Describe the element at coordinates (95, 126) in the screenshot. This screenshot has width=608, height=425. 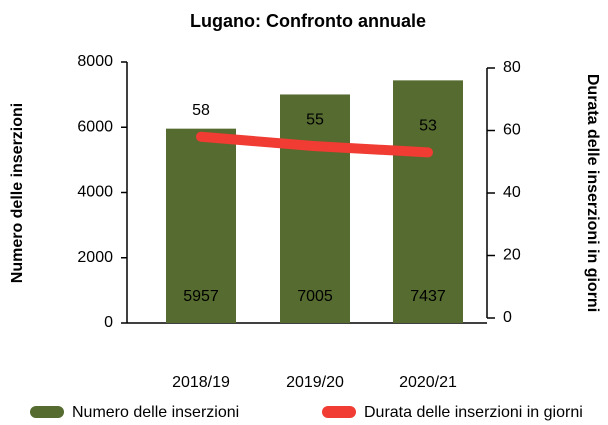
I see `y-tick-label: 6000` at that location.